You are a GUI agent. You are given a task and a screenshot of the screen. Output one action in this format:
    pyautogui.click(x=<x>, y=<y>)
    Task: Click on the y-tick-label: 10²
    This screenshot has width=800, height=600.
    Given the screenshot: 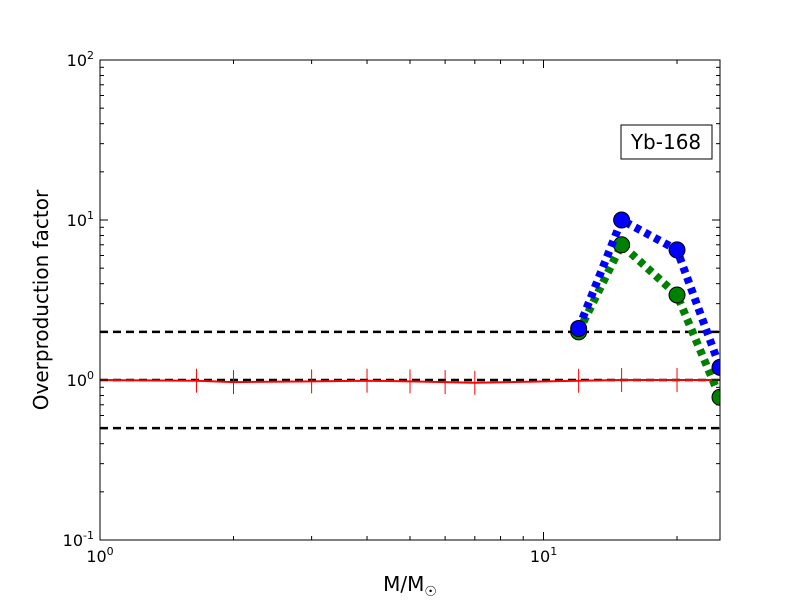 What is the action you would take?
    pyautogui.click(x=80, y=59)
    